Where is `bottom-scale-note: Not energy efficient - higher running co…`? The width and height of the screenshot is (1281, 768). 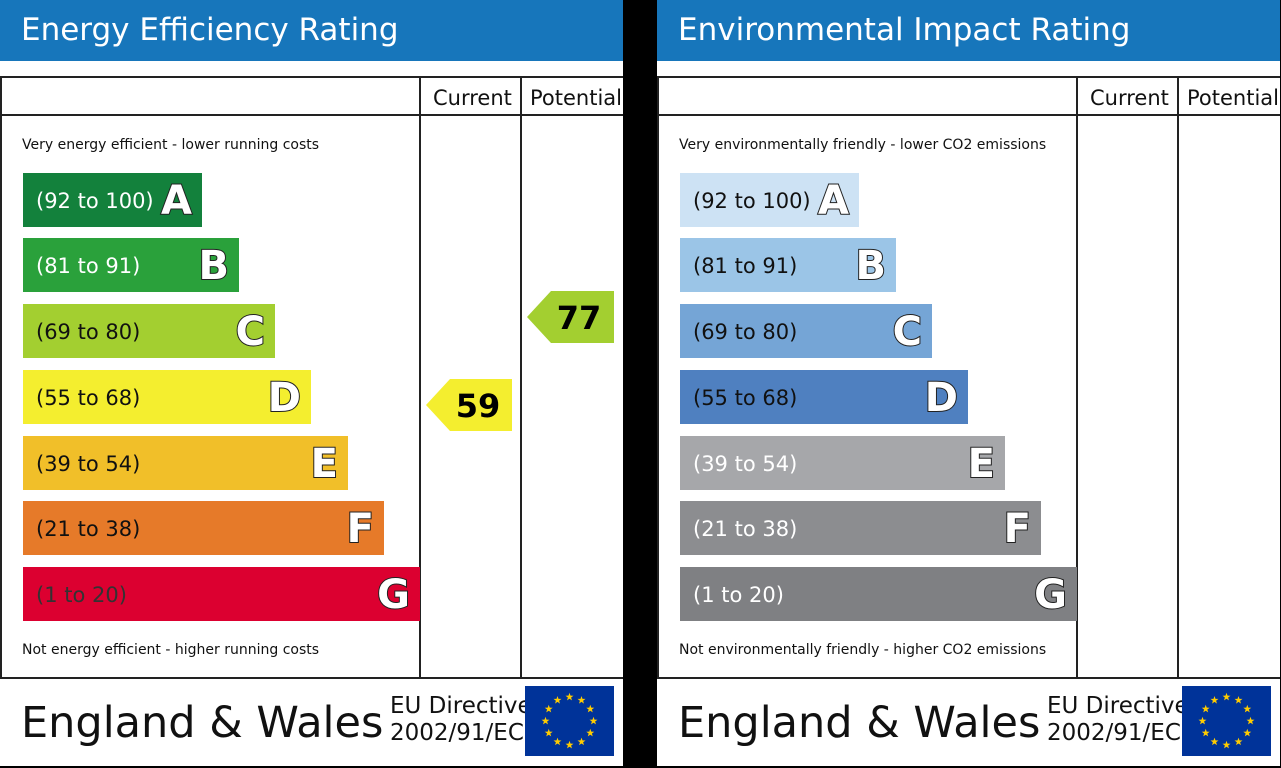 bottom-scale-note: Not energy efficient - higher running co… is located at coordinates (171, 650).